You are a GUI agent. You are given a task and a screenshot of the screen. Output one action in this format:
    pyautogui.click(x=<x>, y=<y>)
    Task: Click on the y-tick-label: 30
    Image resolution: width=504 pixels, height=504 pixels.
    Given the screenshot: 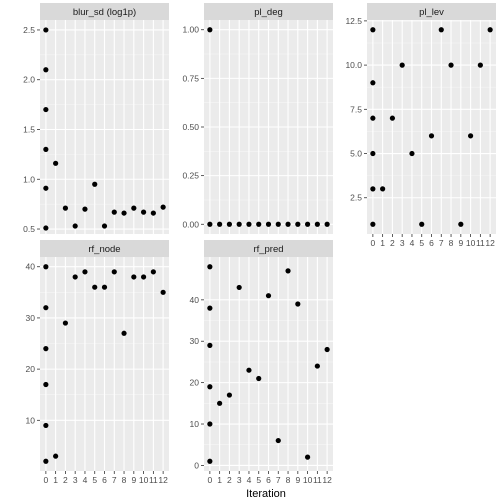 What is the action you would take?
    pyautogui.click(x=195, y=341)
    